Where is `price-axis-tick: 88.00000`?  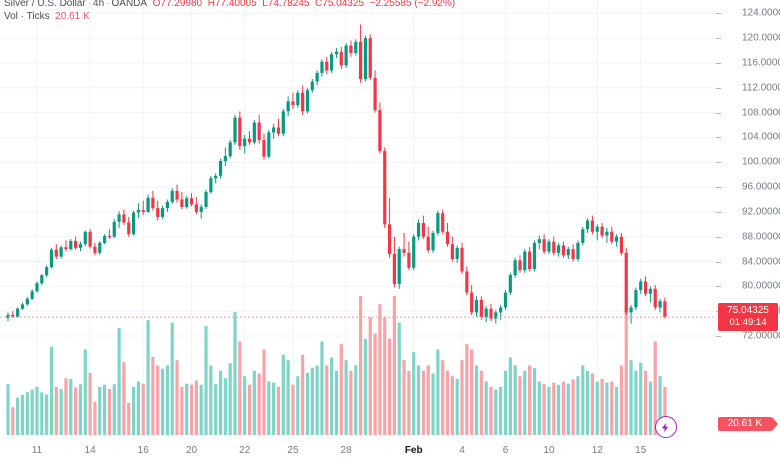
price-axis-tick: 88.00000 is located at coordinates (761, 237).